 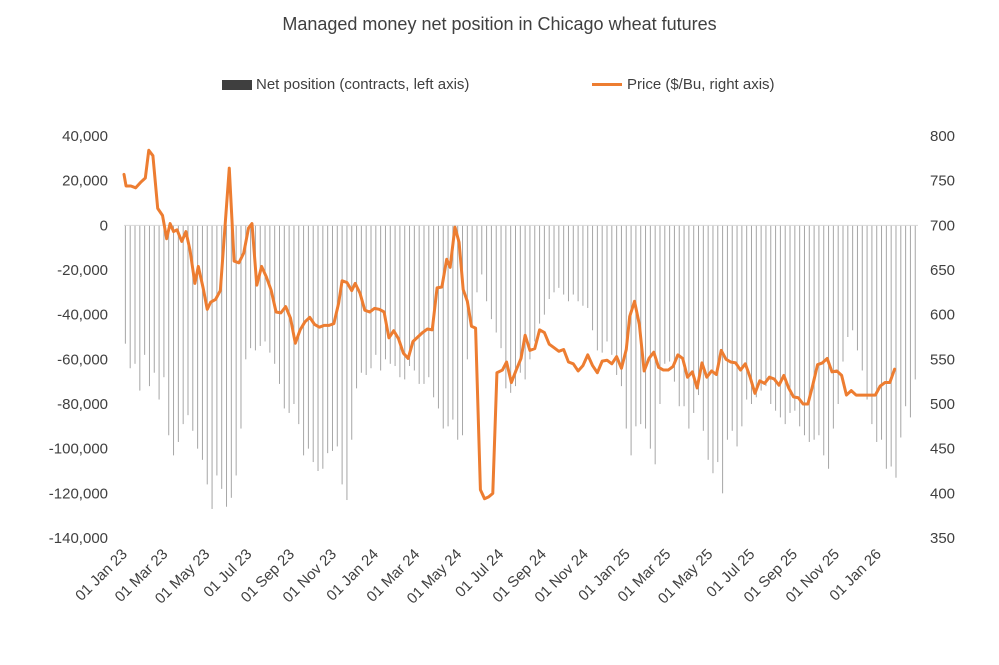 I want to click on left-axis-tick-label: -60,000, so click(x=82, y=359).